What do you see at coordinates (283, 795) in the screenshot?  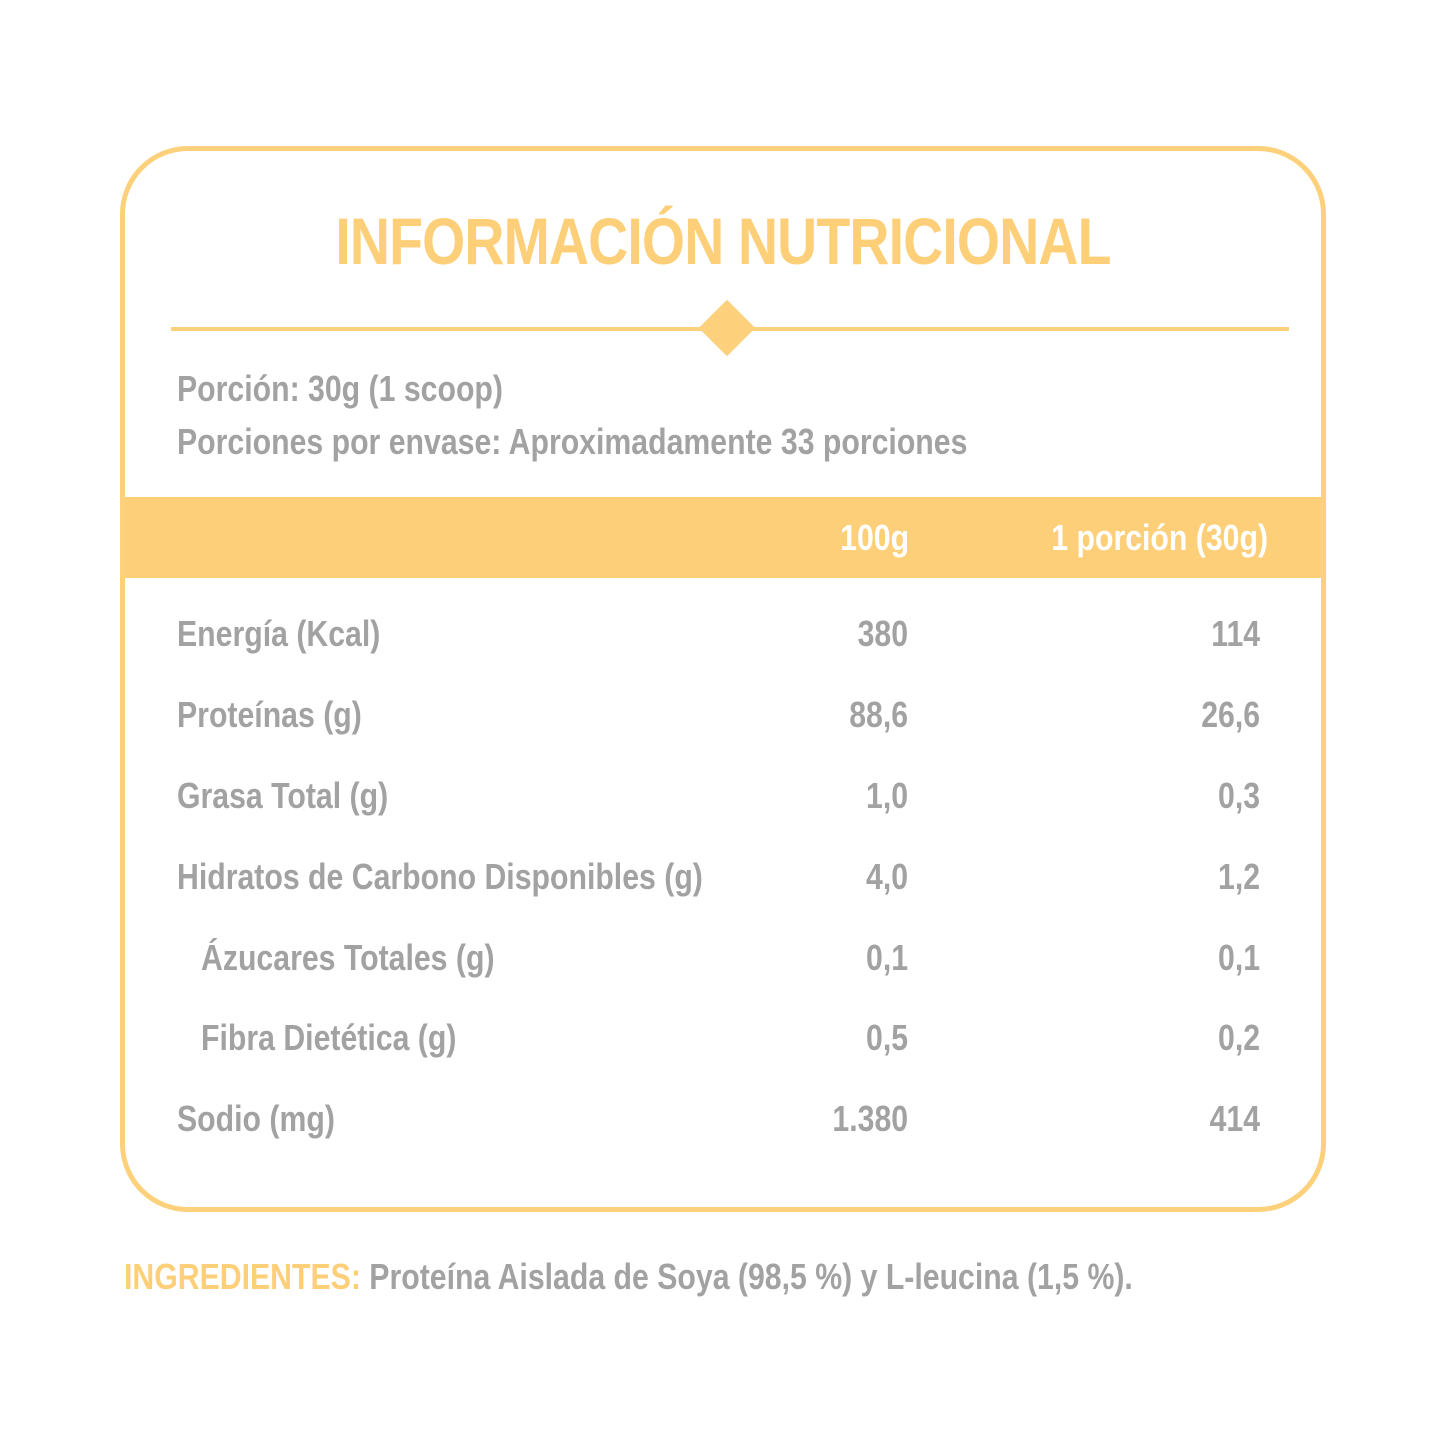 I see `row-label: Grasa Total (g)` at bounding box center [283, 795].